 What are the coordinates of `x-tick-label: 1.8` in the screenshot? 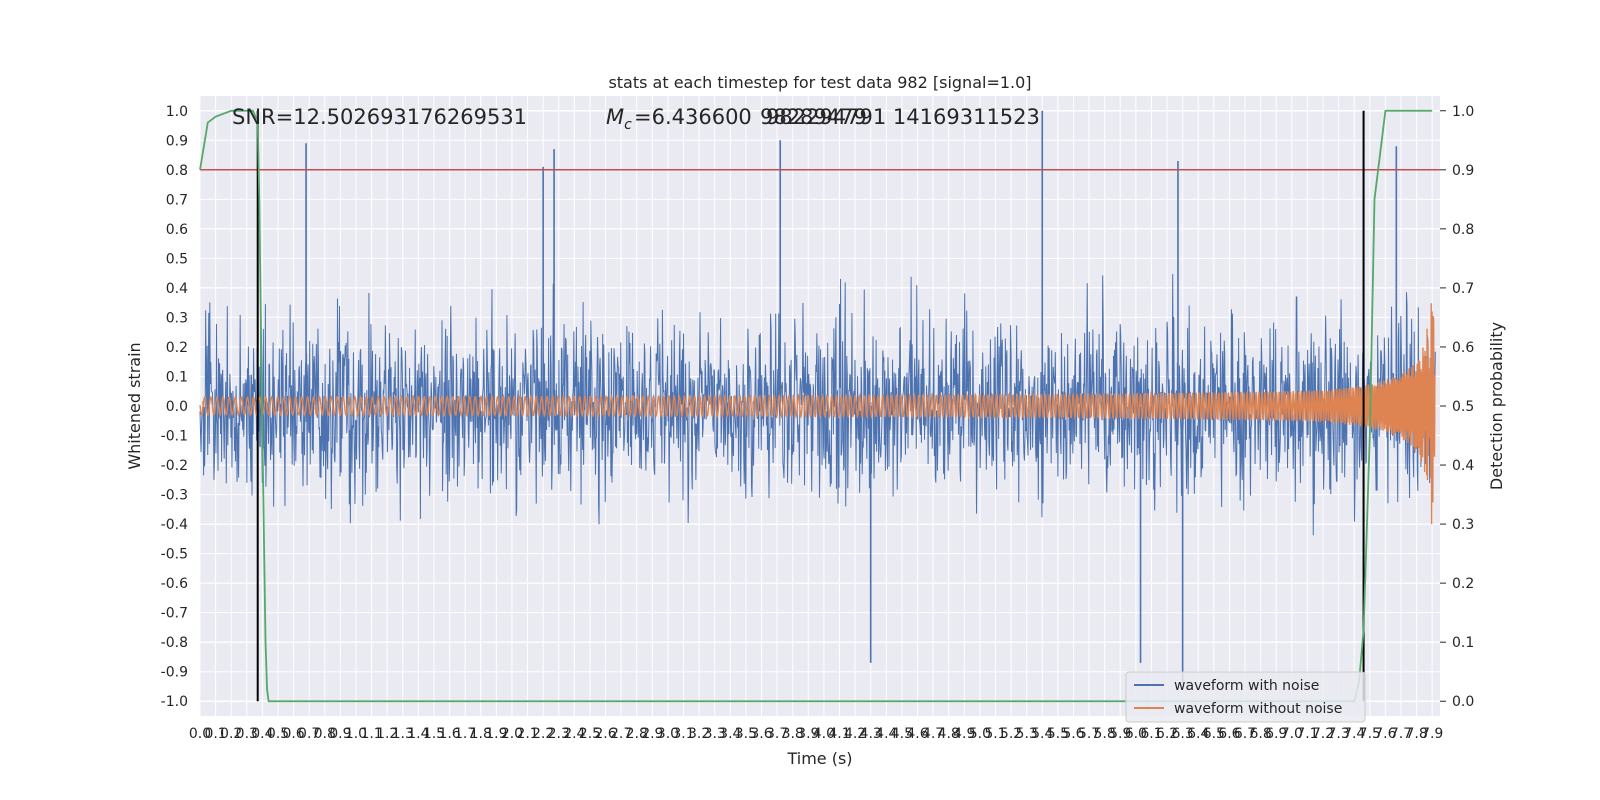 It's located at (481, 734).